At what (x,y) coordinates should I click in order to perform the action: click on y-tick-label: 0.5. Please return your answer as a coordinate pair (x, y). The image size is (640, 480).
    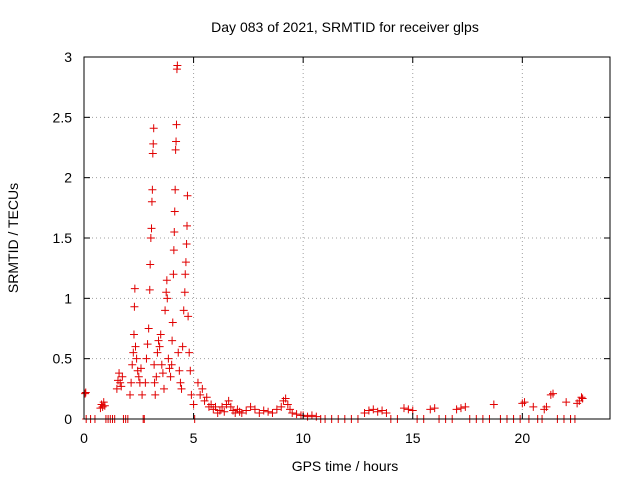
    Looking at the image, I should click on (63, 359).